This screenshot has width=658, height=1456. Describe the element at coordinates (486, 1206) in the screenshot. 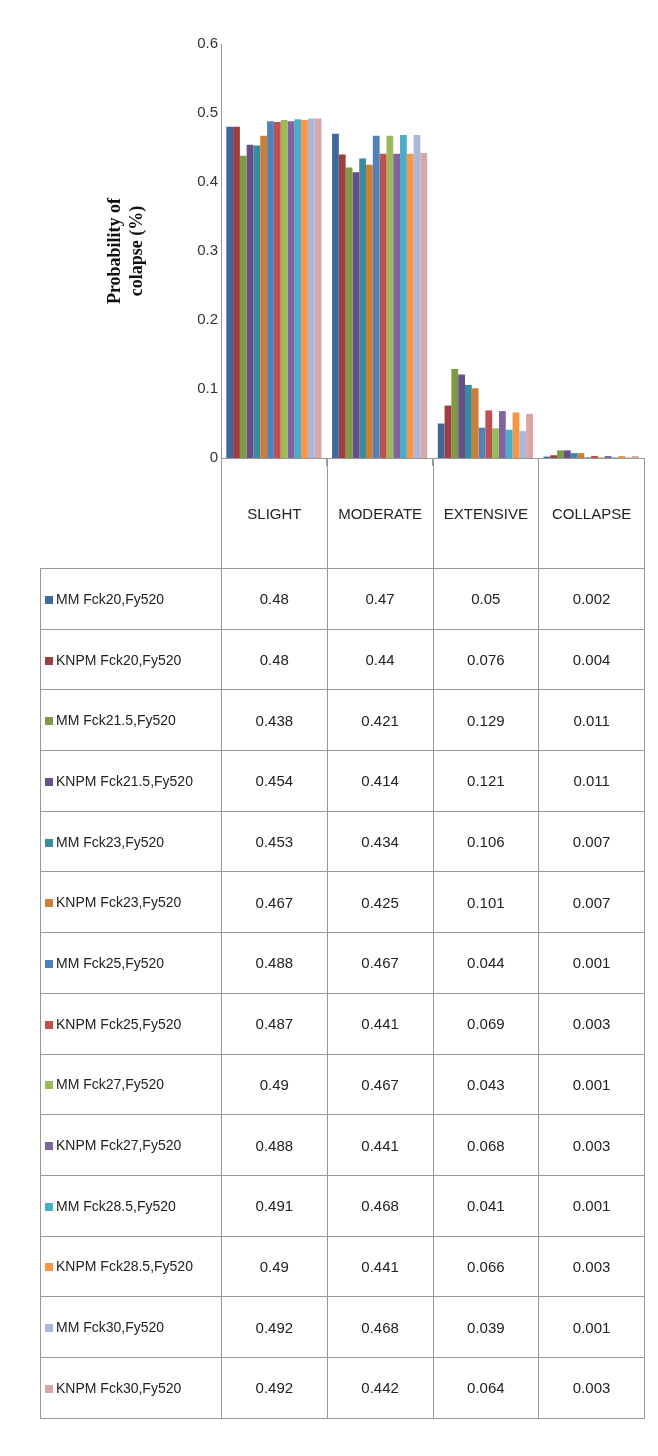

I see `data-label: 0.041` at that location.